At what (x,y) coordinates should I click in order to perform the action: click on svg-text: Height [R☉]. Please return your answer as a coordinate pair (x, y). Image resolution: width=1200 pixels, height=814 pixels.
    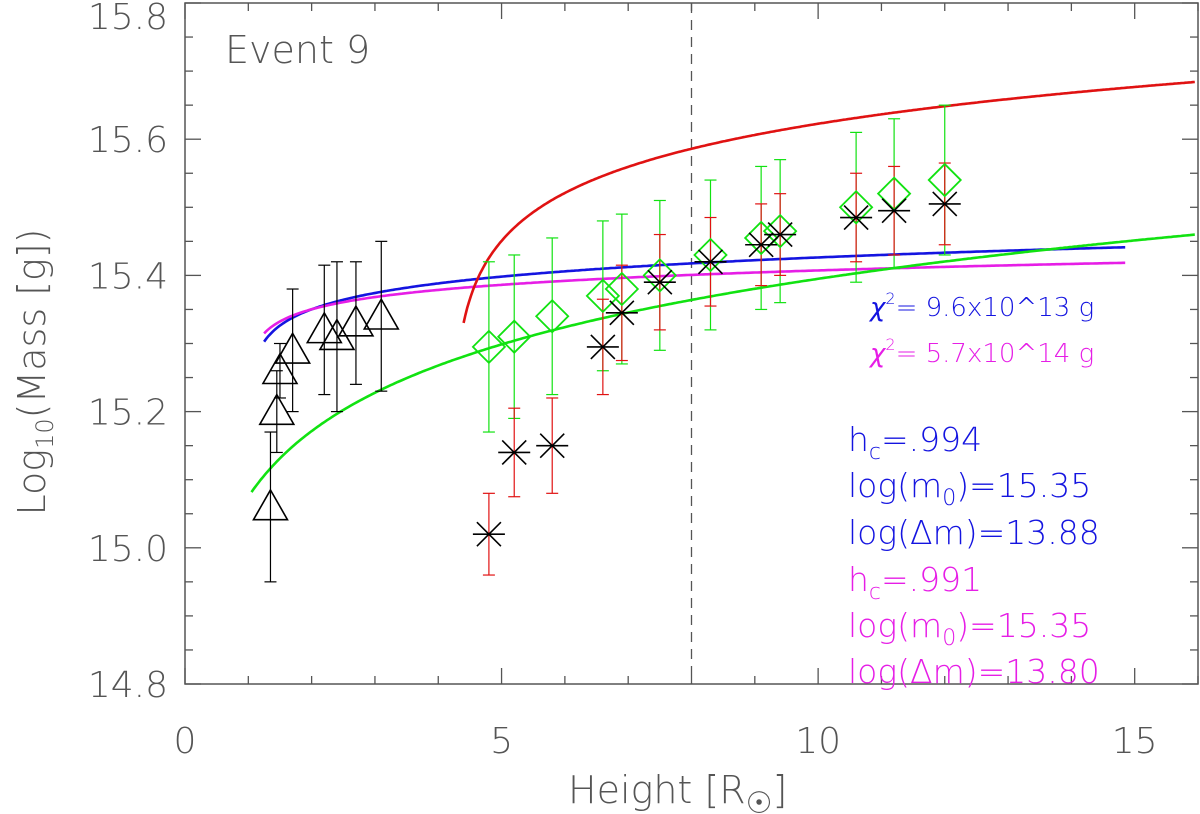
    Looking at the image, I should click on (677, 791).